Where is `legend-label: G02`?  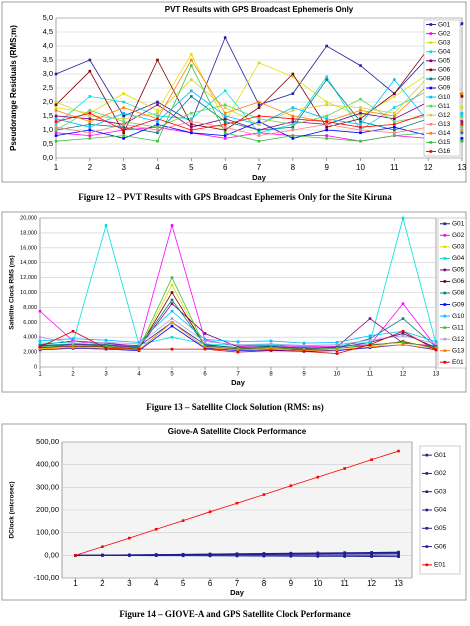 legend-label: G02 is located at coordinates (444, 33).